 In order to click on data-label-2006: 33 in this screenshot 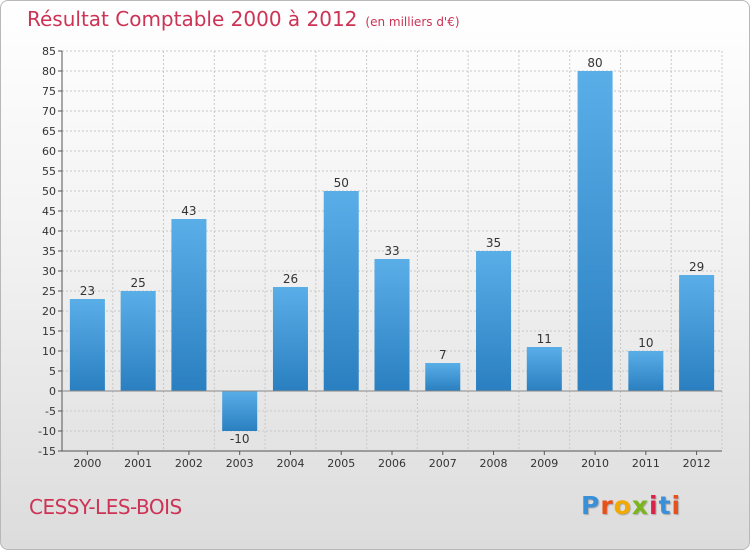, I will do `click(391, 251)`.